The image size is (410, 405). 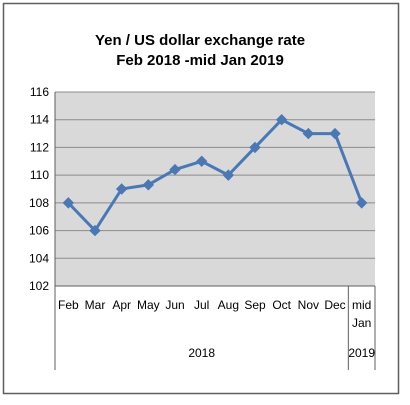 What do you see at coordinates (39, 258) in the screenshot?
I see `y-tick-label: 104` at bounding box center [39, 258].